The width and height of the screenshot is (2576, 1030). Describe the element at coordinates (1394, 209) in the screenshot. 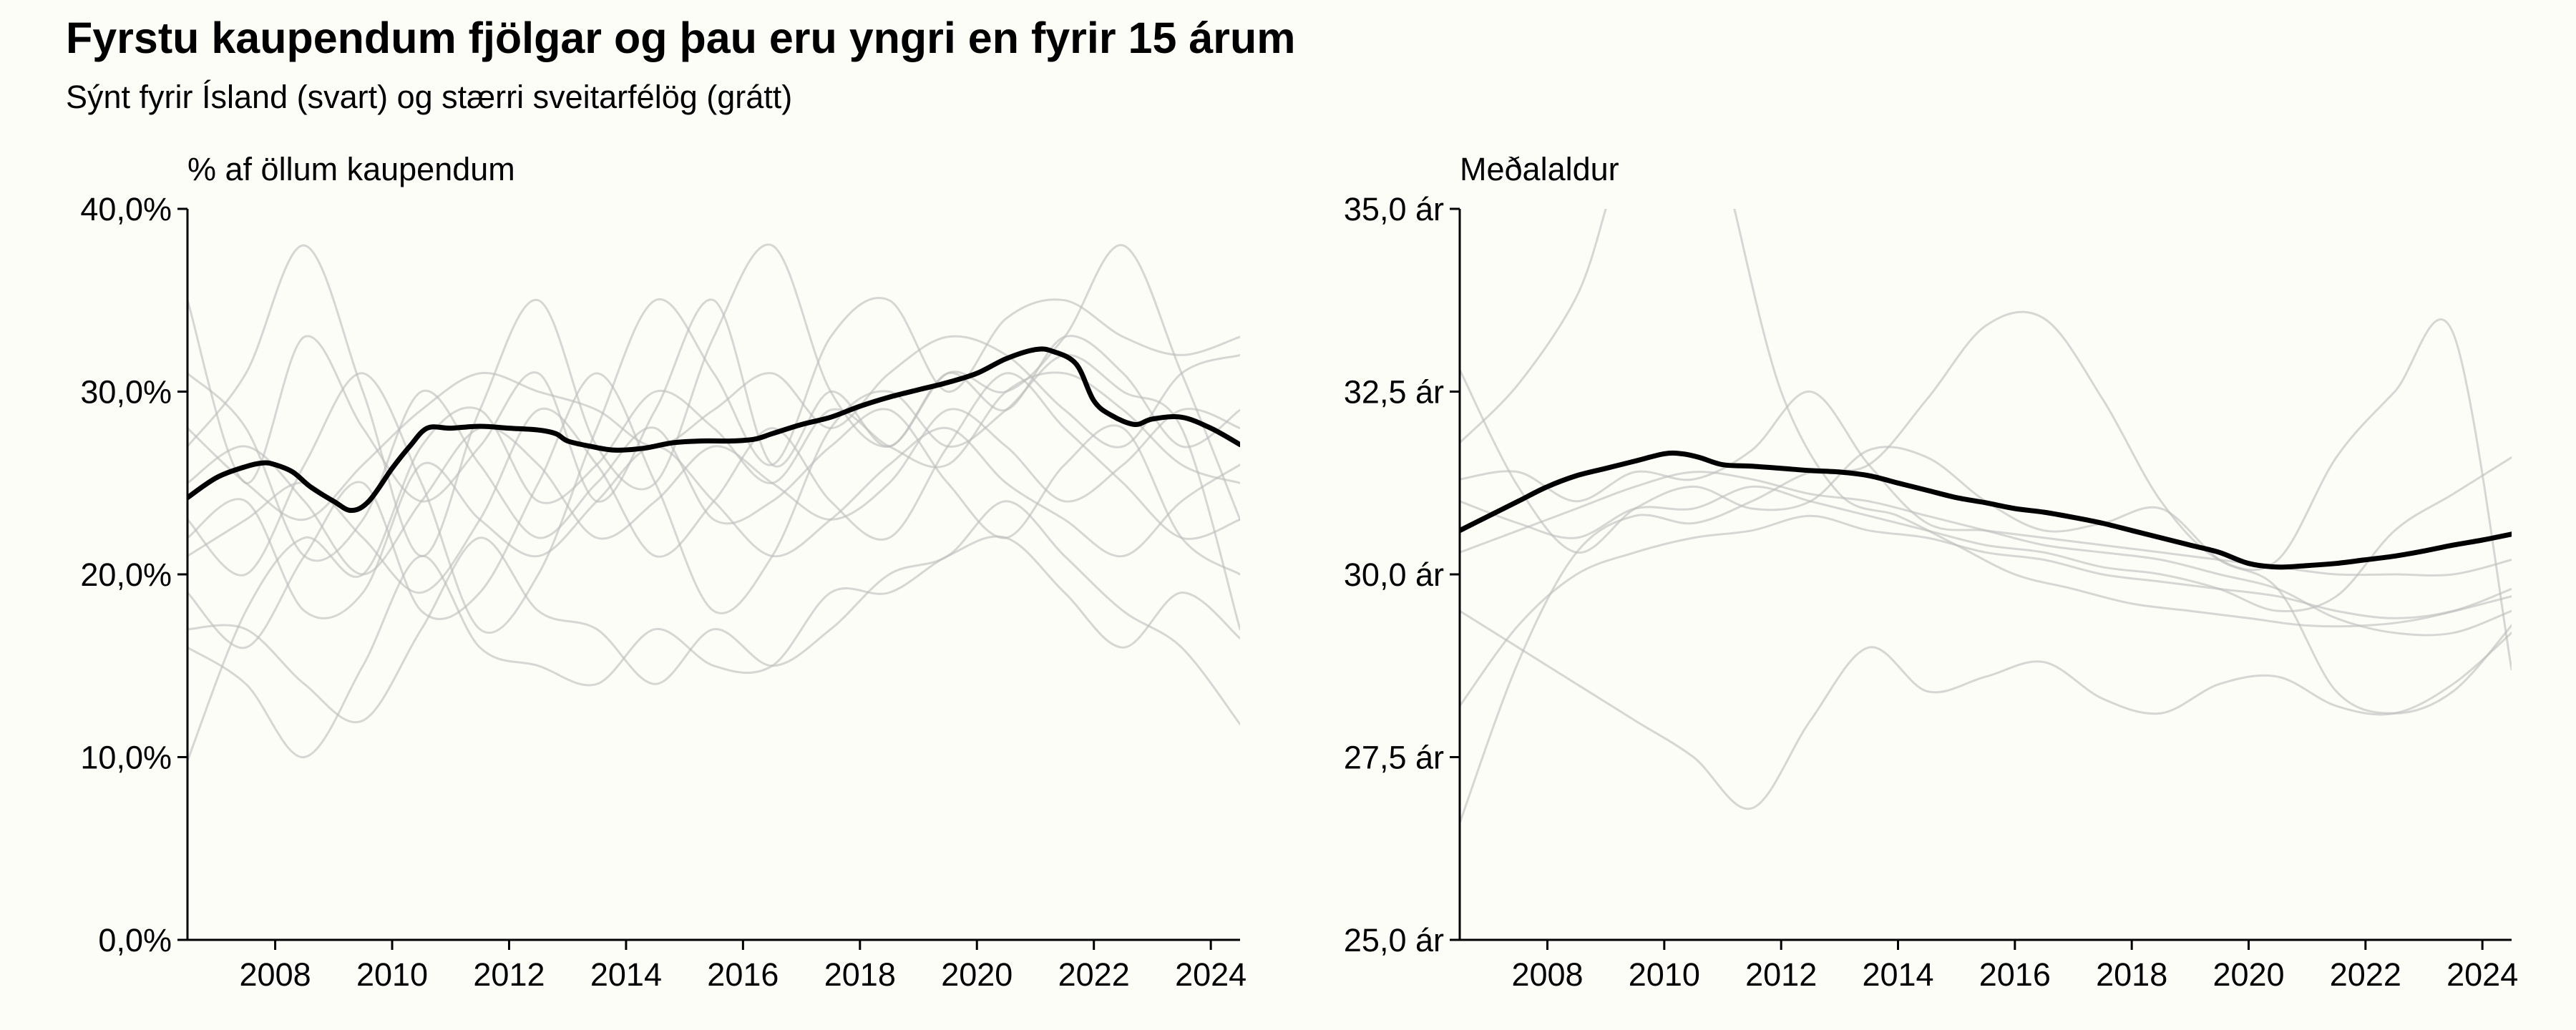

I see `y-tick-label: 35,0 ár` at that location.